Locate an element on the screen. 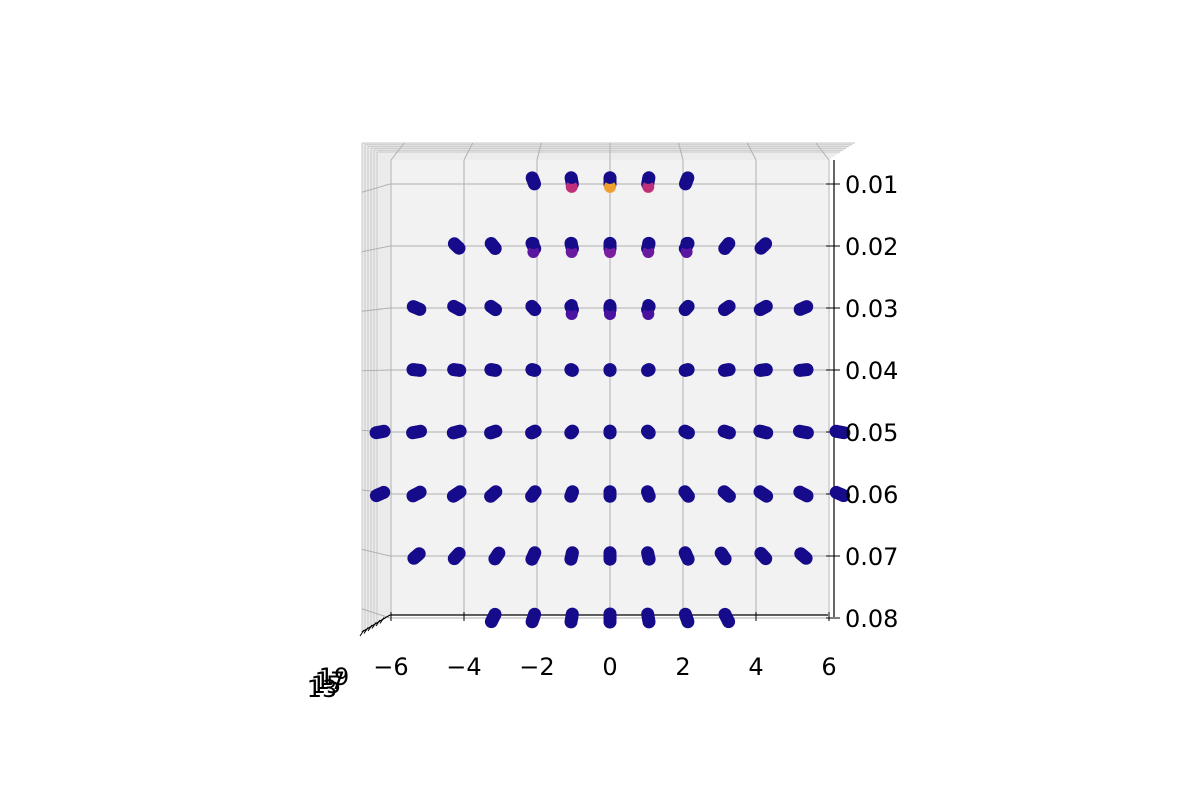 This screenshot has height=800, width=1200. x-tick-label: 2 is located at coordinates (682, 667).